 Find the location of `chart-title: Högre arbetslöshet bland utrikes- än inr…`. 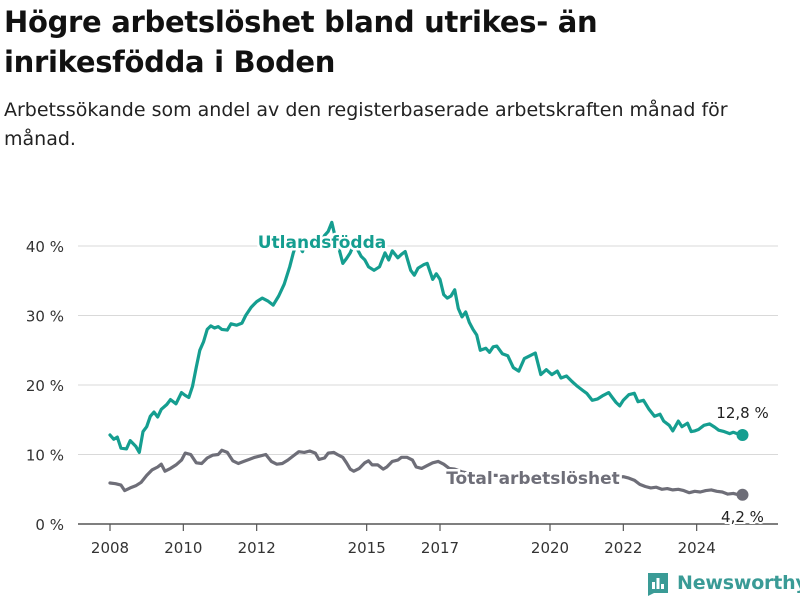

chart-title: Högre arbetslöshet bland utrikes- än inr… is located at coordinates (301, 42).